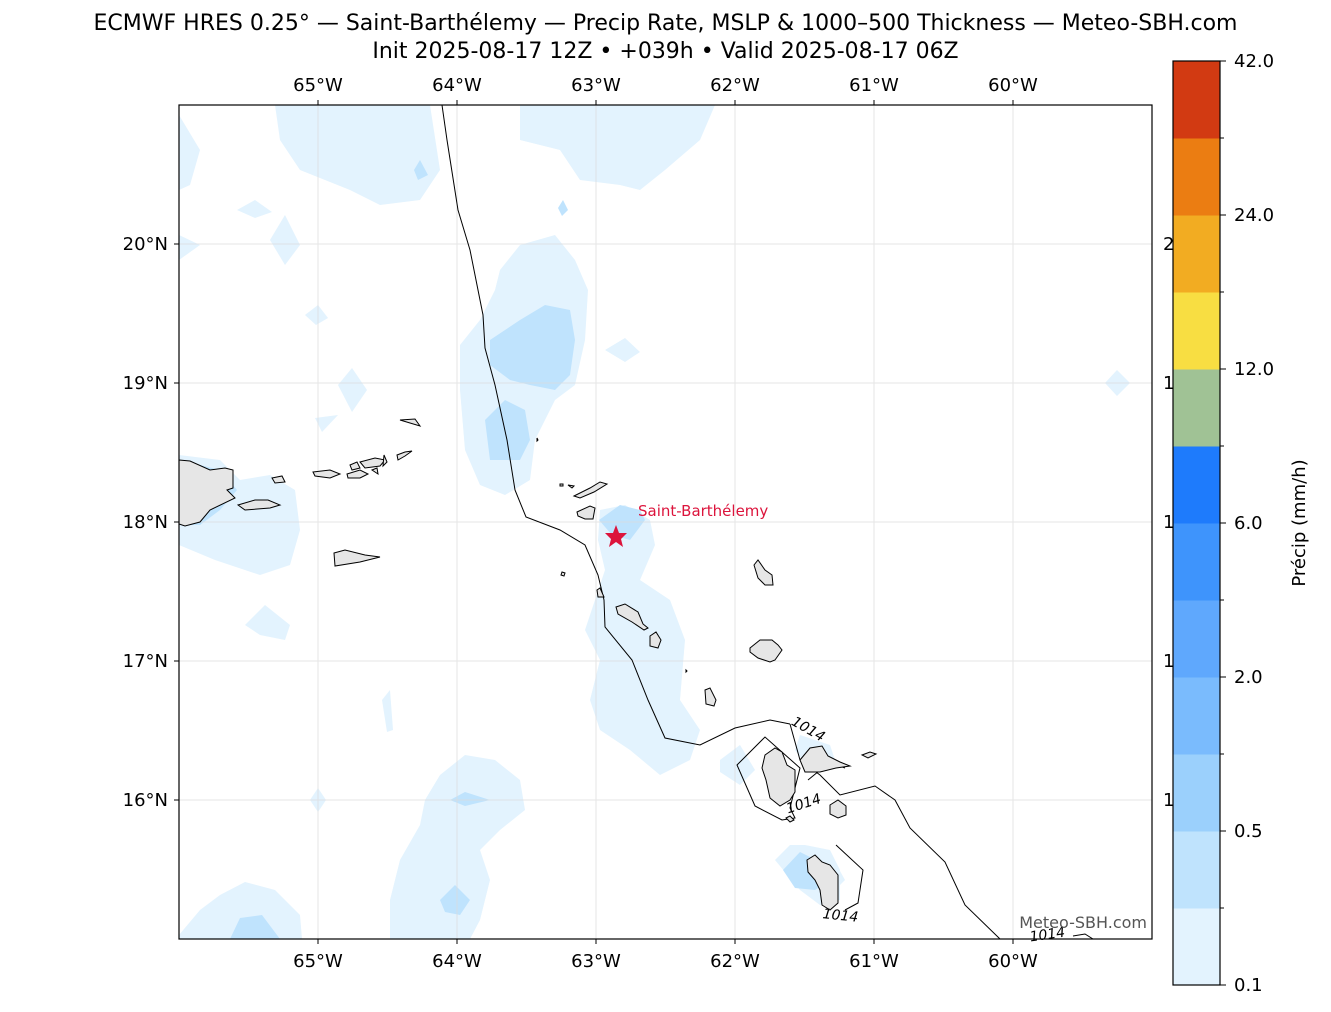 The width and height of the screenshot is (1331, 1012). I want to click on lon-label-top: 65°W, so click(318, 85).